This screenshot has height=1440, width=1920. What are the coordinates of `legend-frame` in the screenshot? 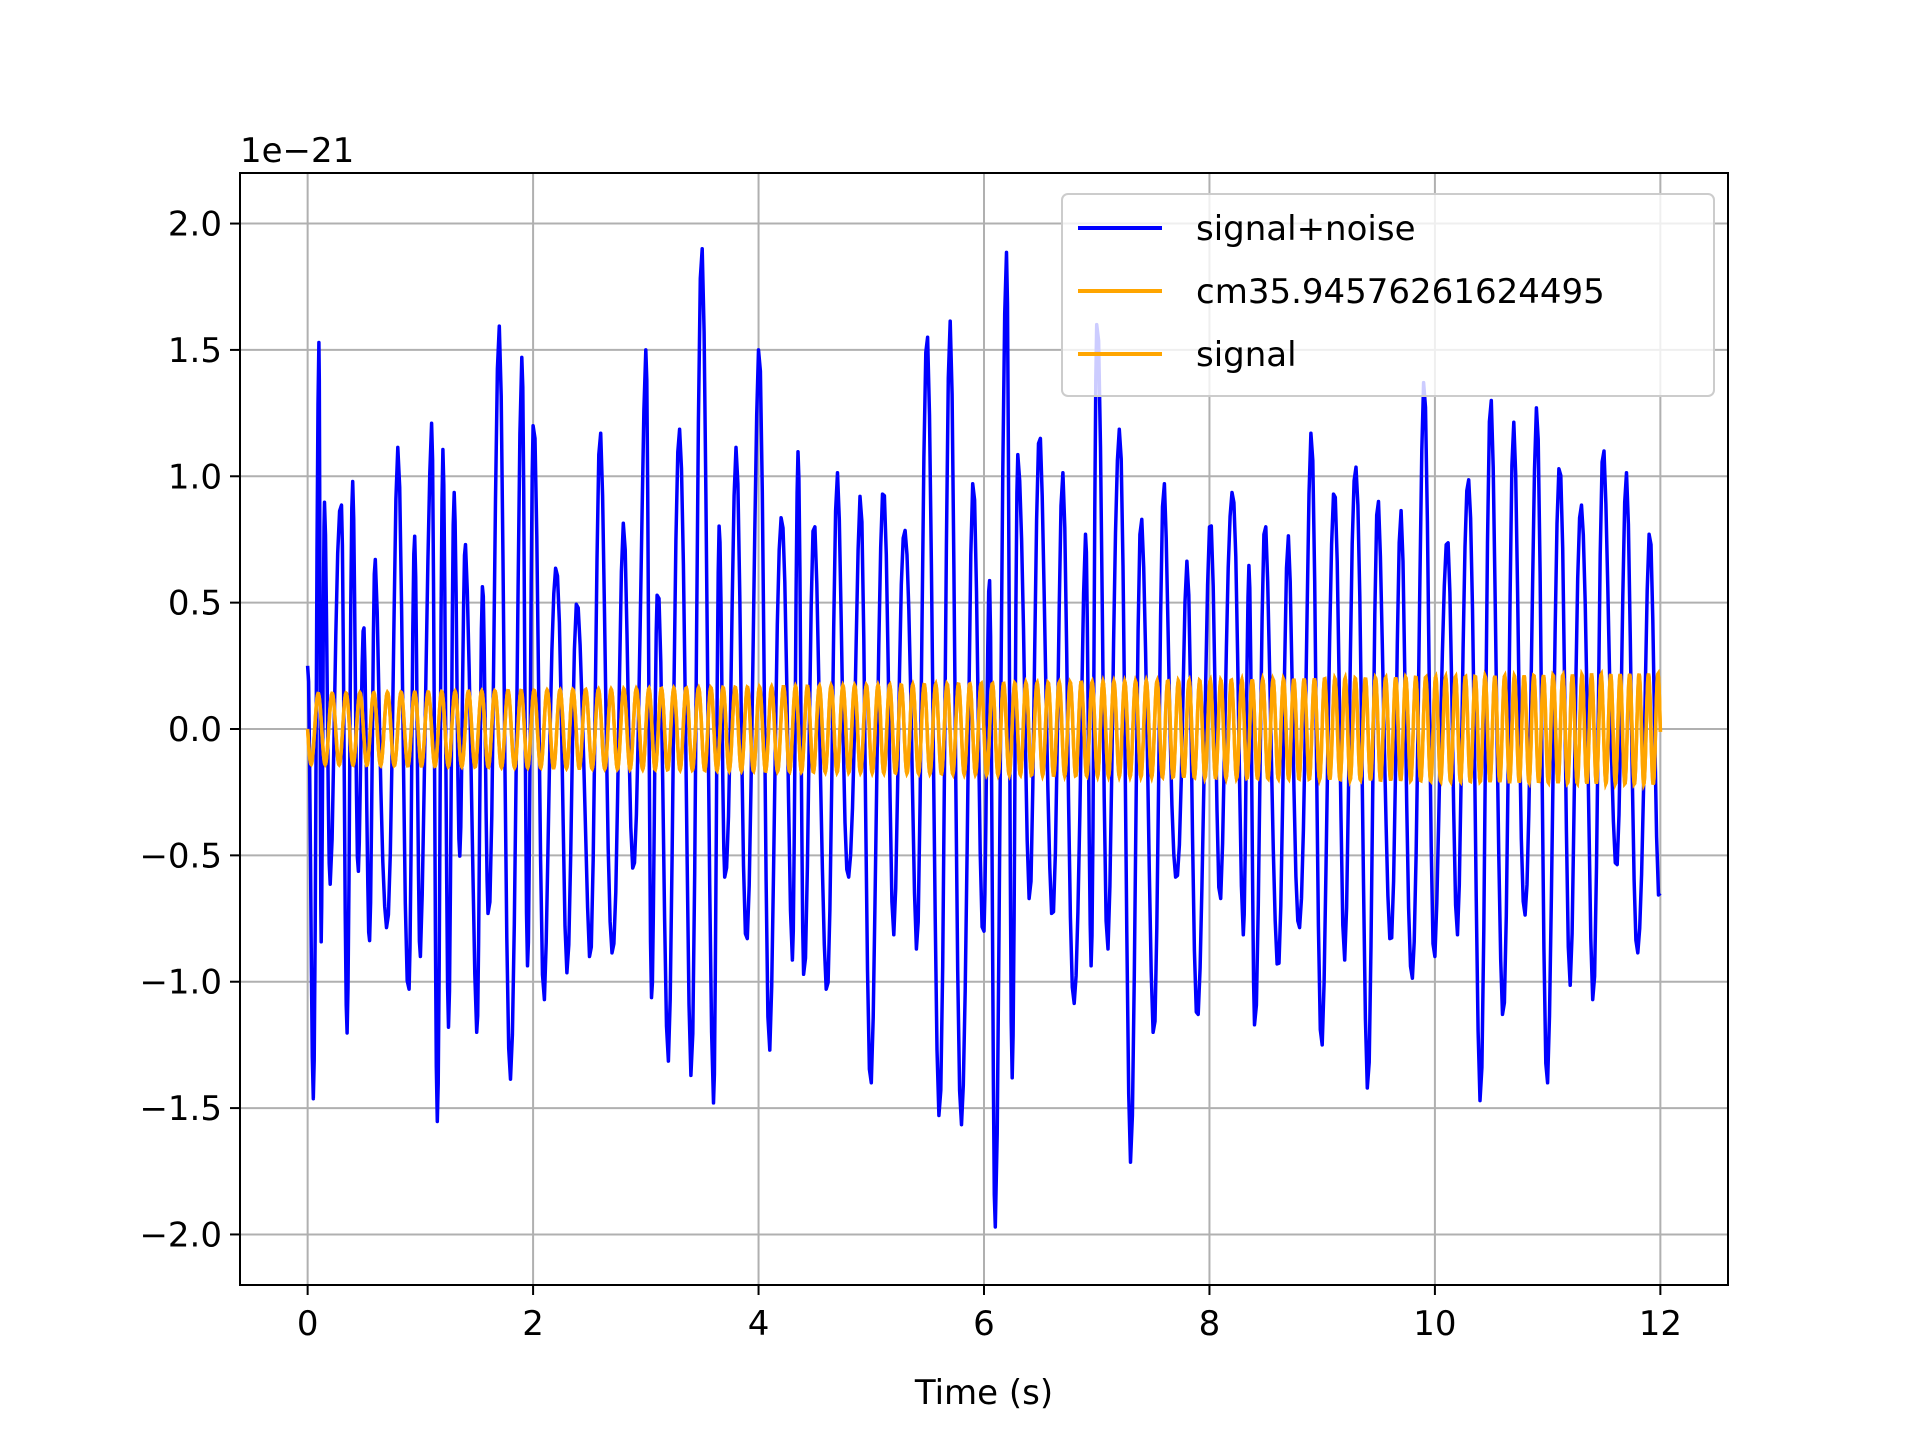 It's located at (1388, 295).